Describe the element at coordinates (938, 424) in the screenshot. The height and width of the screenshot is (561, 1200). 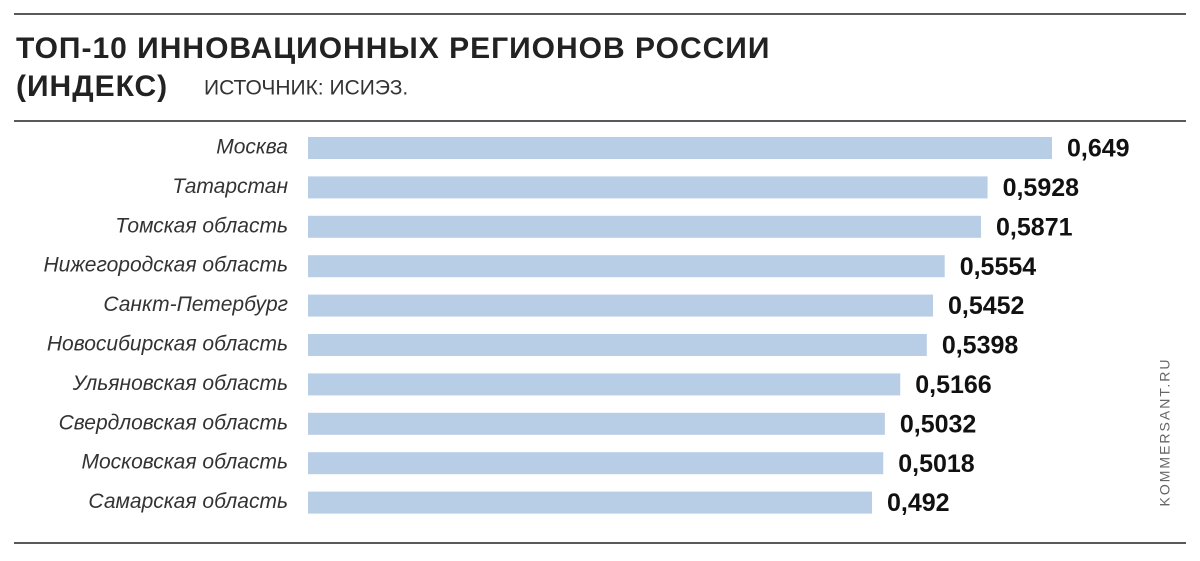
I see `value-label: 0,5032` at that location.